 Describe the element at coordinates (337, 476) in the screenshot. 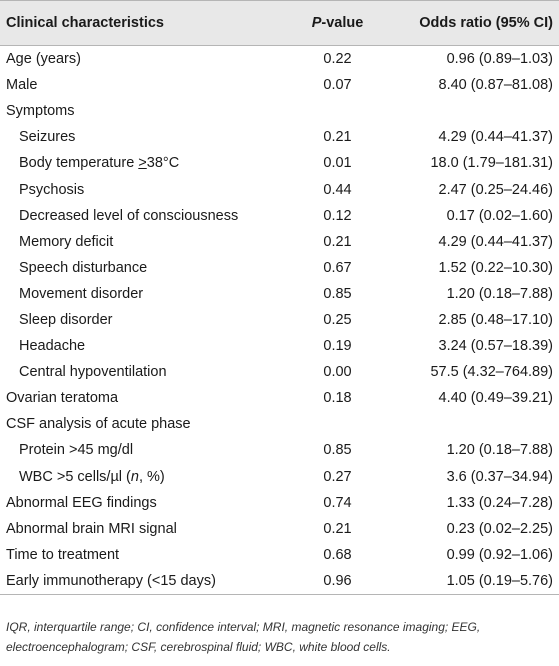

I see `row-p-value: 0.27` at that location.